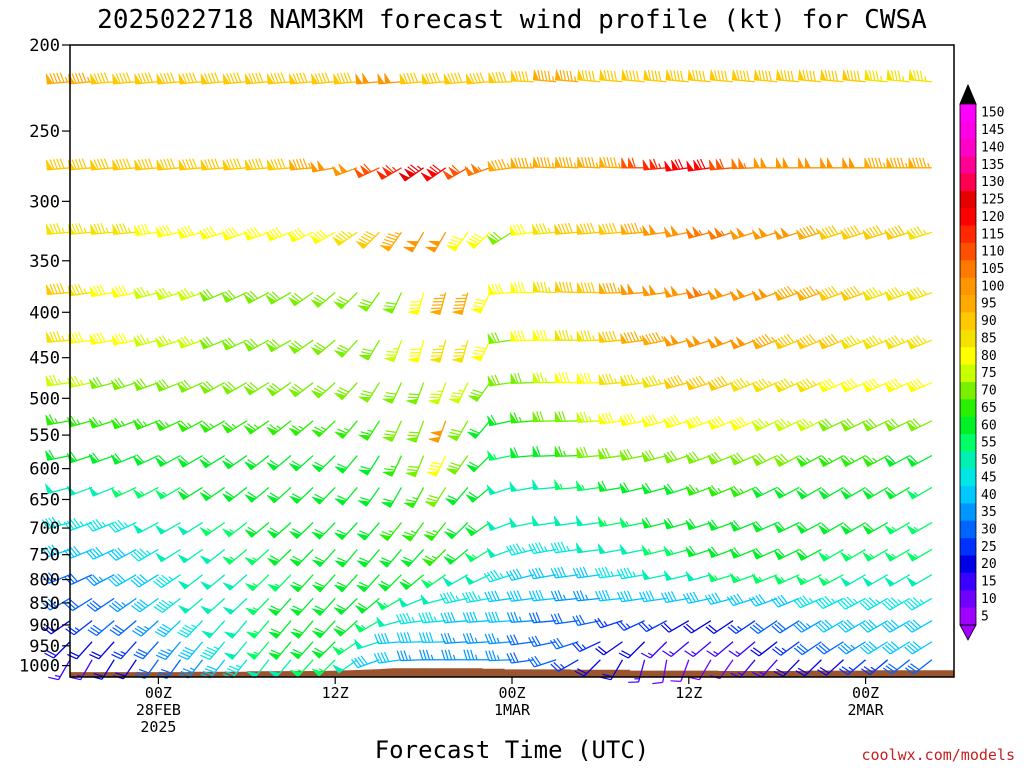 Image resolution: width=1024 pixels, height=768 pixels. I want to click on colorbar-label: 20, so click(989, 564).